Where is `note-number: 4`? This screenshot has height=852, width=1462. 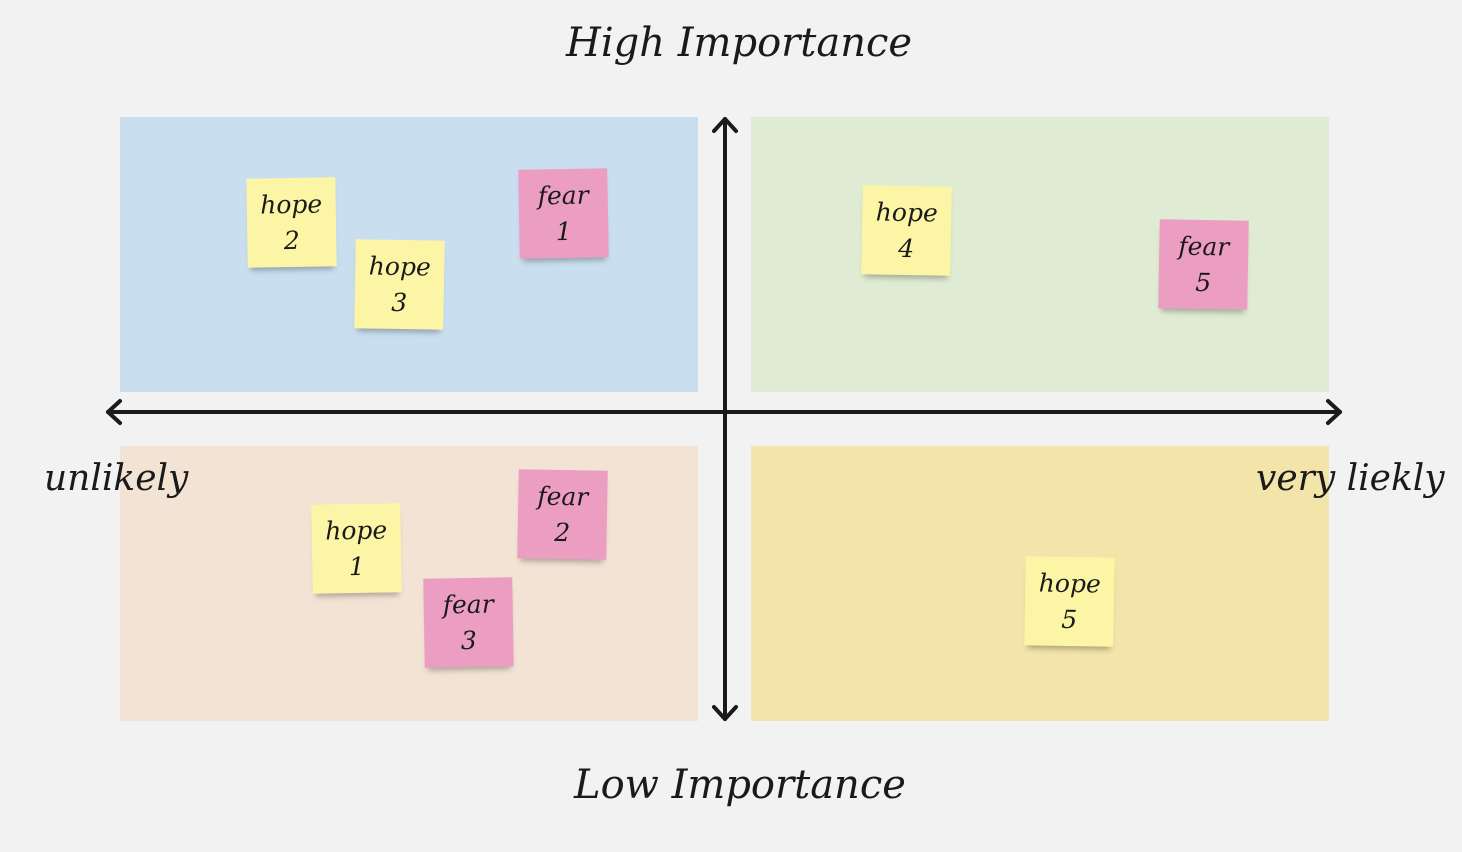
note-number: 4 is located at coordinates (906, 248).